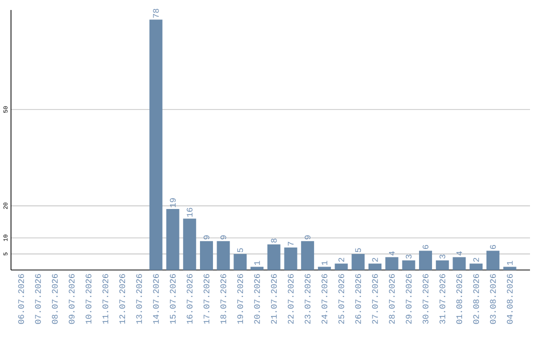 Image resolution: width=540 pixels, height=340 pixels. Describe the element at coordinates (189, 212) in the screenshot. I see `data-label: 16` at that location.